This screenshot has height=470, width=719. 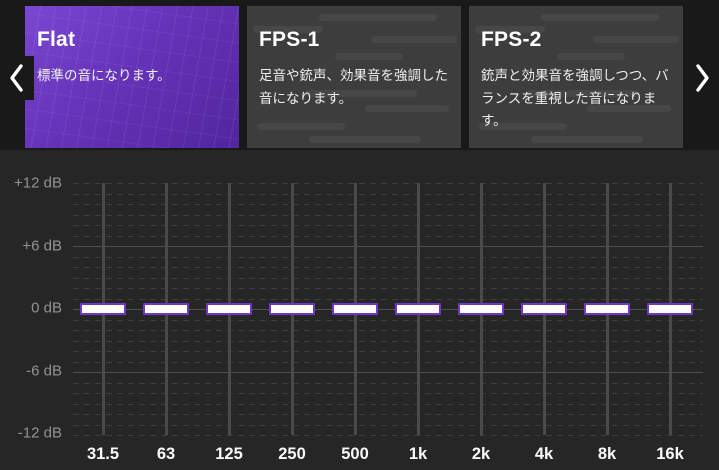 What do you see at coordinates (575, 98) in the screenshot?
I see `preset-description: 銃声と効果音を強調しつつ、バランスを重視した音になります。` at bounding box center [575, 98].